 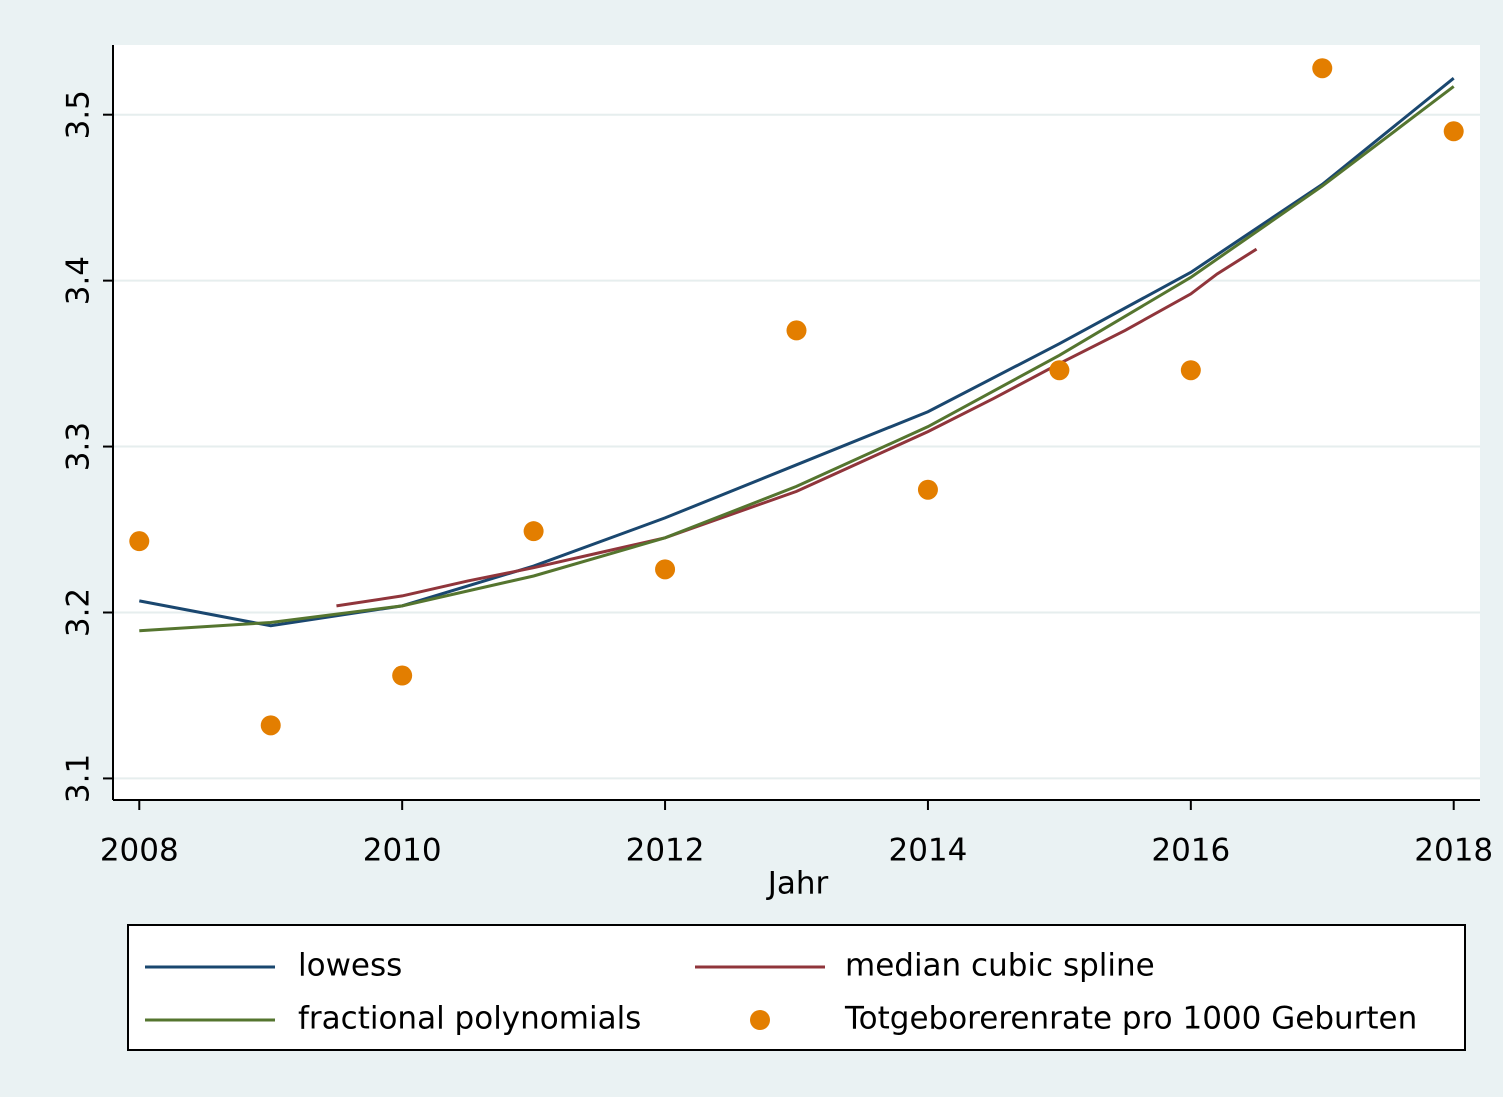 What do you see at coordinates (139, 851) in the screenshot?
I see `x-tick-label: 2008` at bounding box center [139, 851].